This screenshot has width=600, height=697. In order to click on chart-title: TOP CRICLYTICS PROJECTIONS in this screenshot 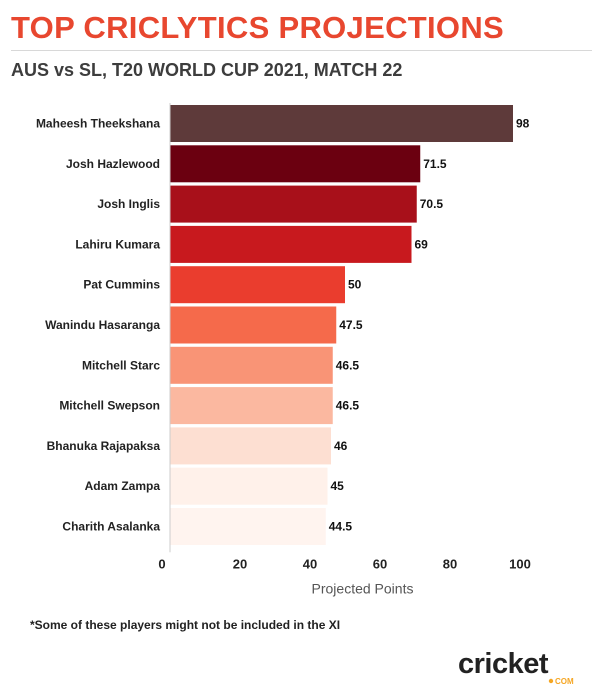, I will do `click(257, 27)`.